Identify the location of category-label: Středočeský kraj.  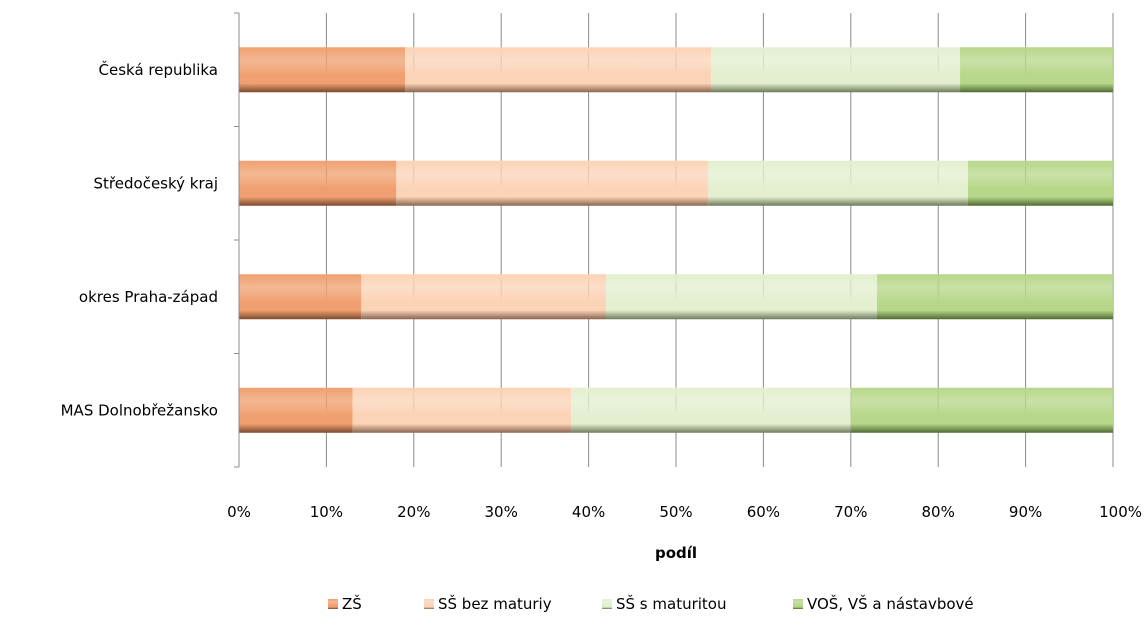
(156, 183).